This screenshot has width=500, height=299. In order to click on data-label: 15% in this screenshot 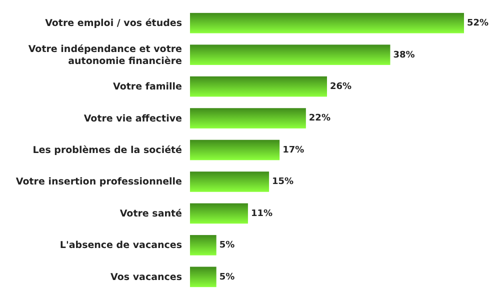, I will do `click(283, 182)`.